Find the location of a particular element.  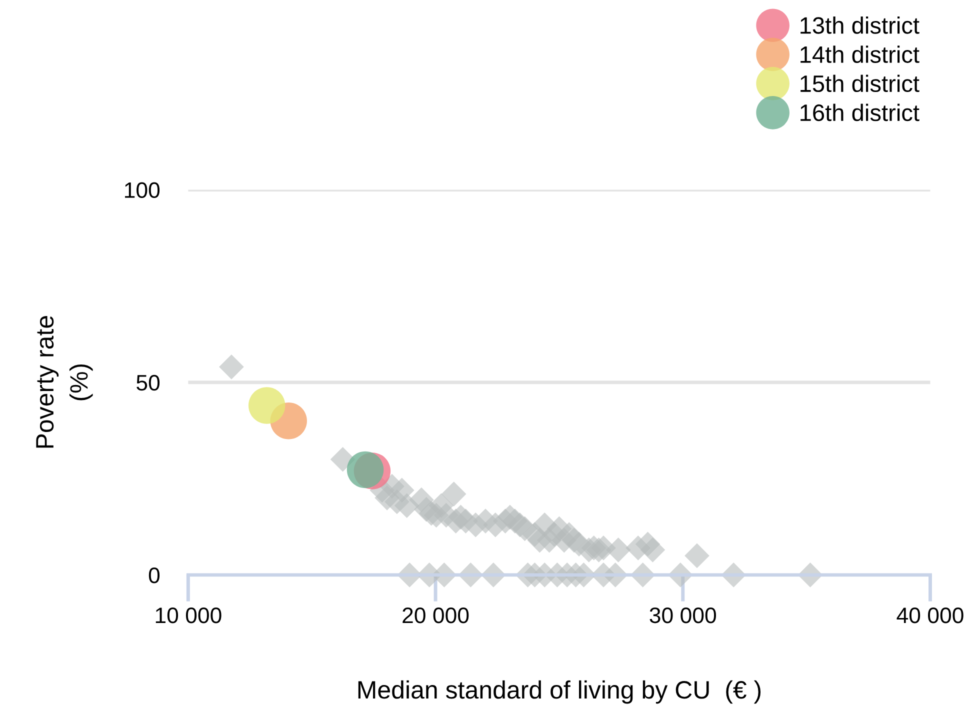

y-axis-title: Poverty rate (%) is located at coordinates (64, 382).